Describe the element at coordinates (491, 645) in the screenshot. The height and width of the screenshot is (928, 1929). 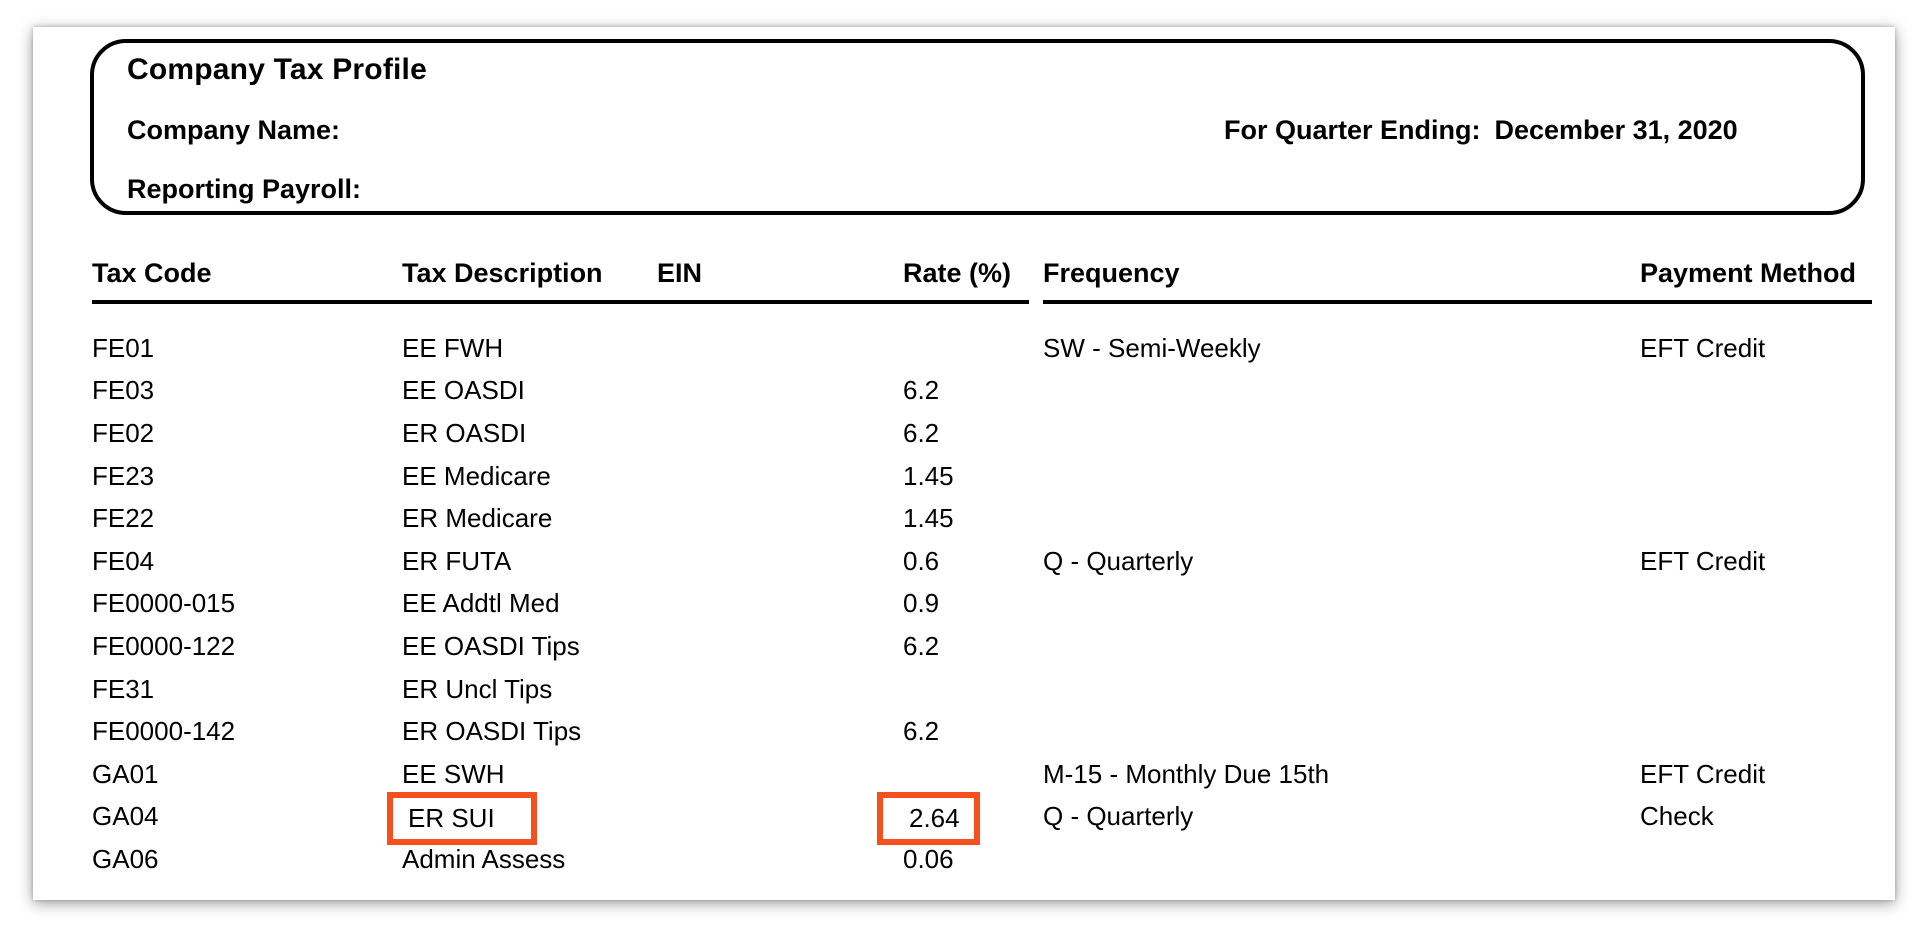
I see `tax-description-value: EE OASDI Tips` at that location.